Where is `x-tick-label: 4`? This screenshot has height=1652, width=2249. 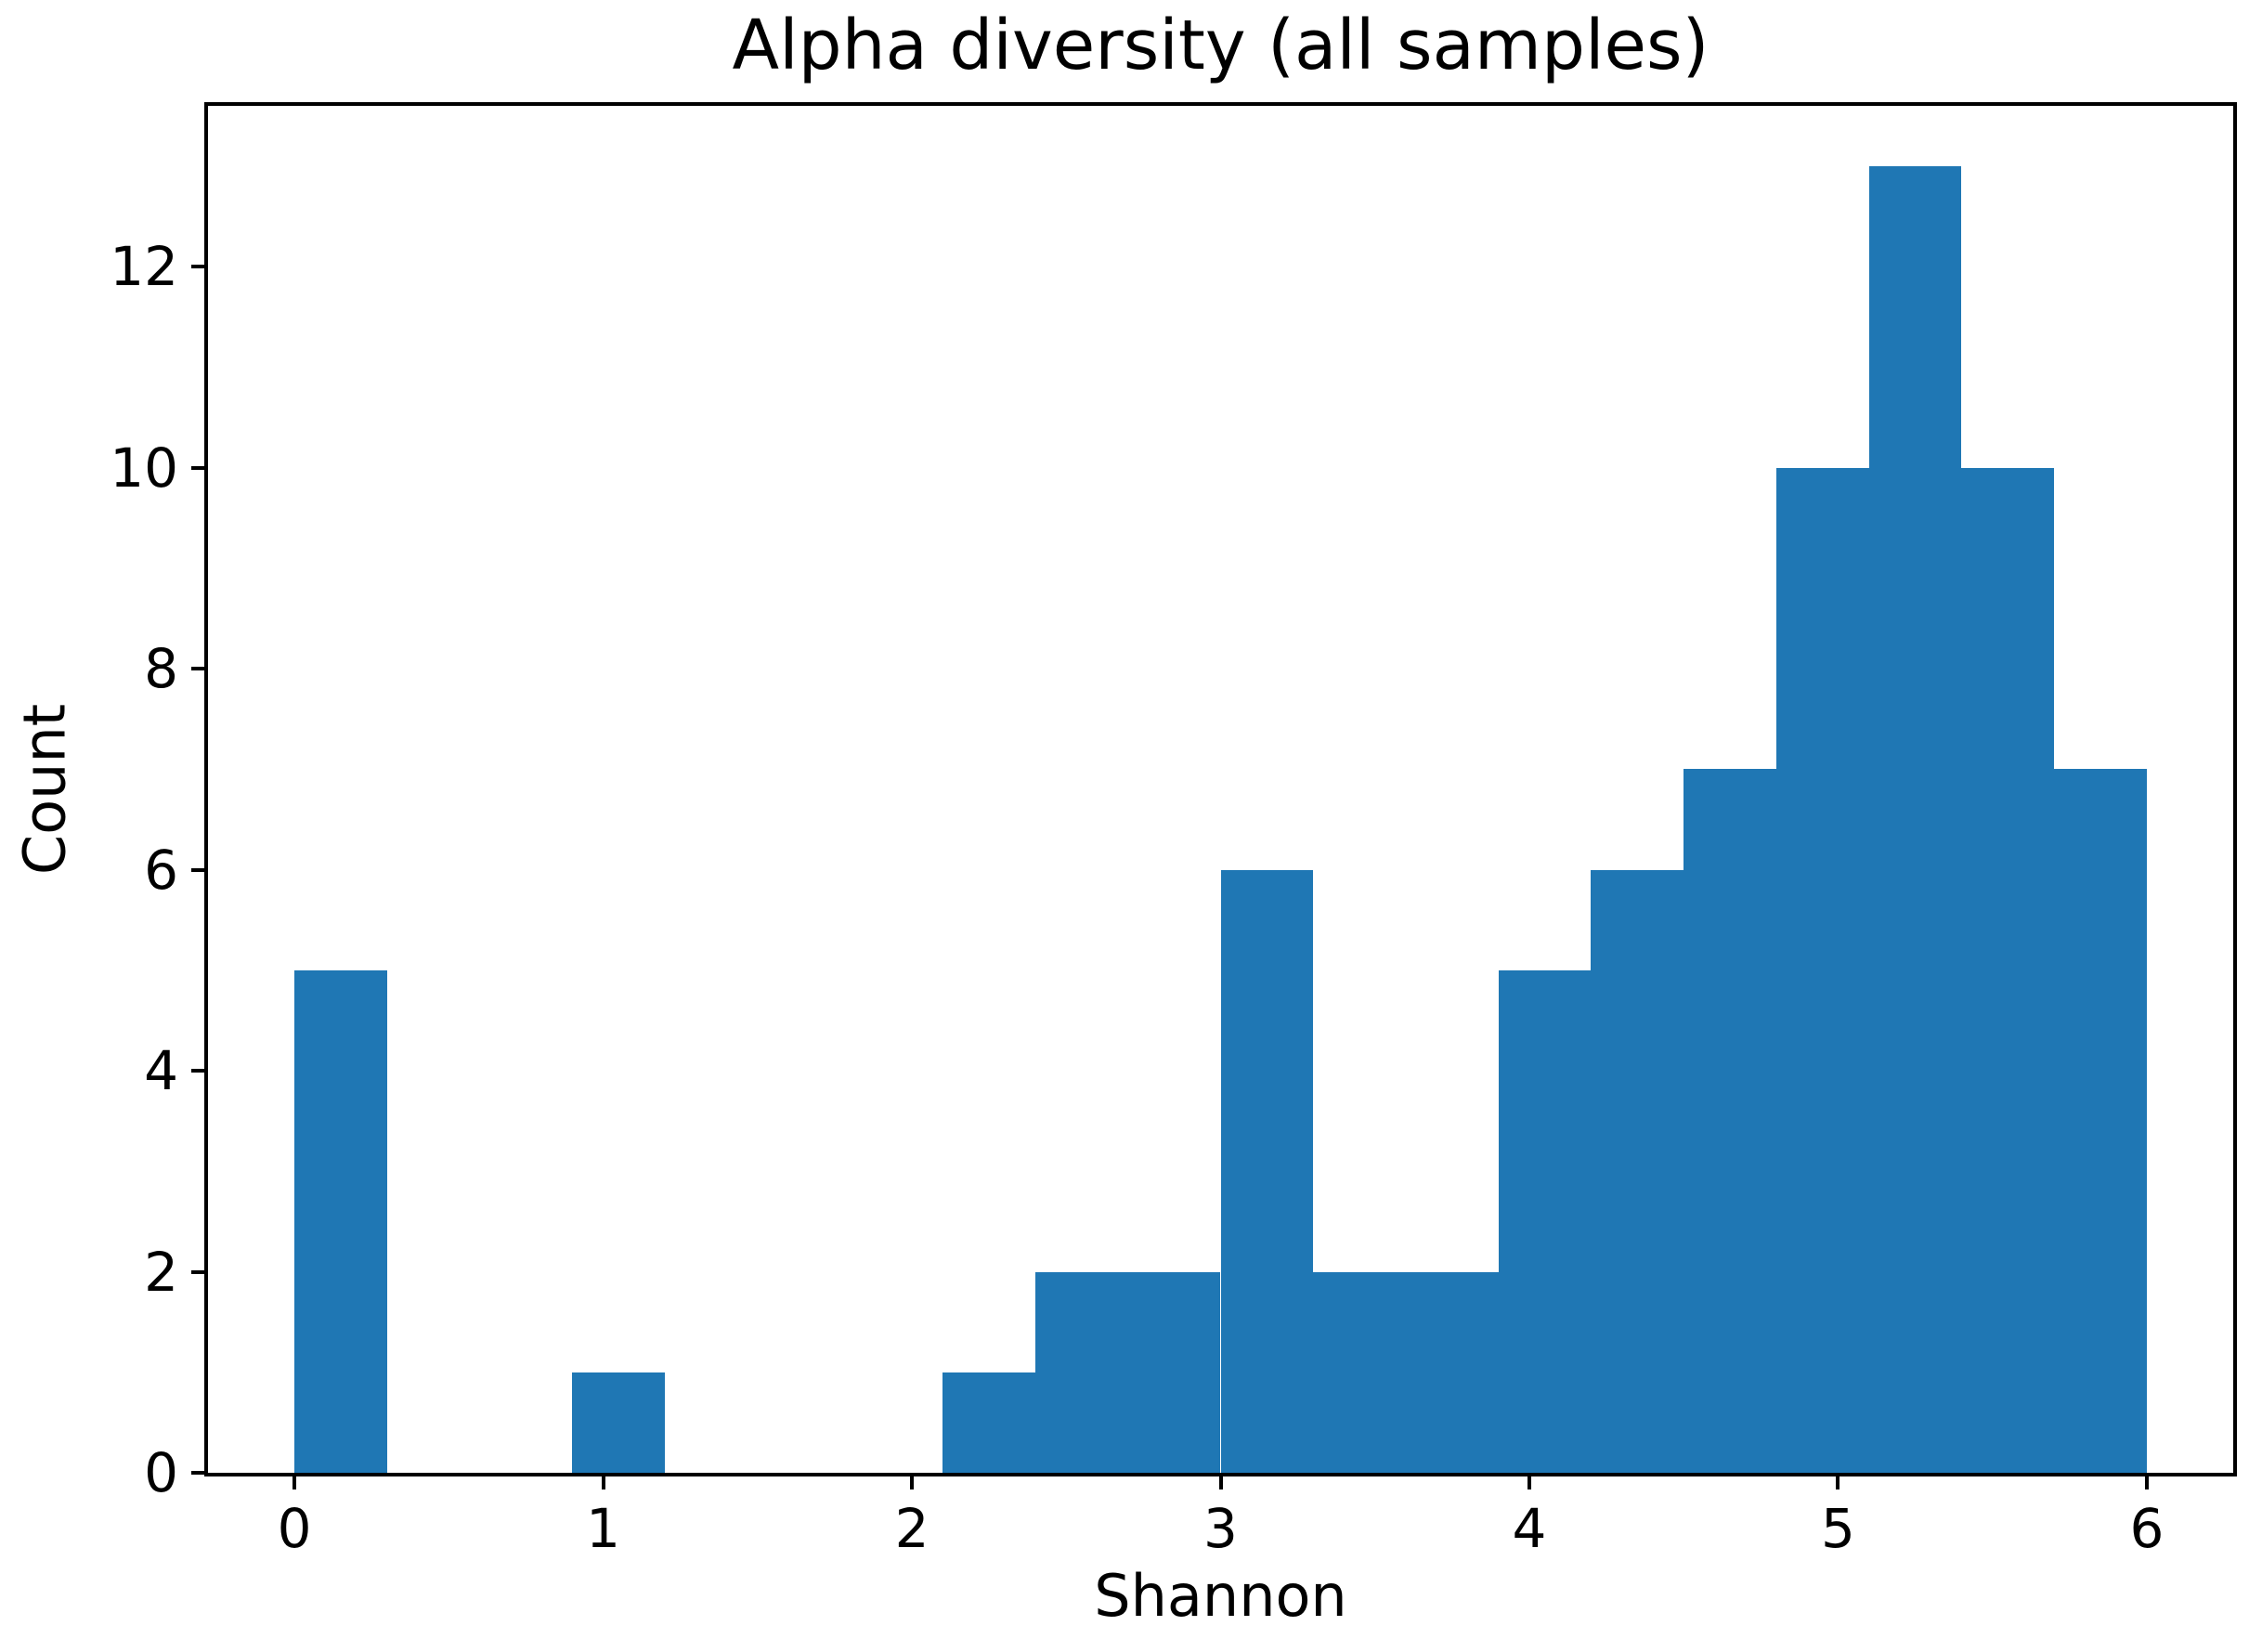
x-tick-label: 4 is located at coordinates (1529, 1529).